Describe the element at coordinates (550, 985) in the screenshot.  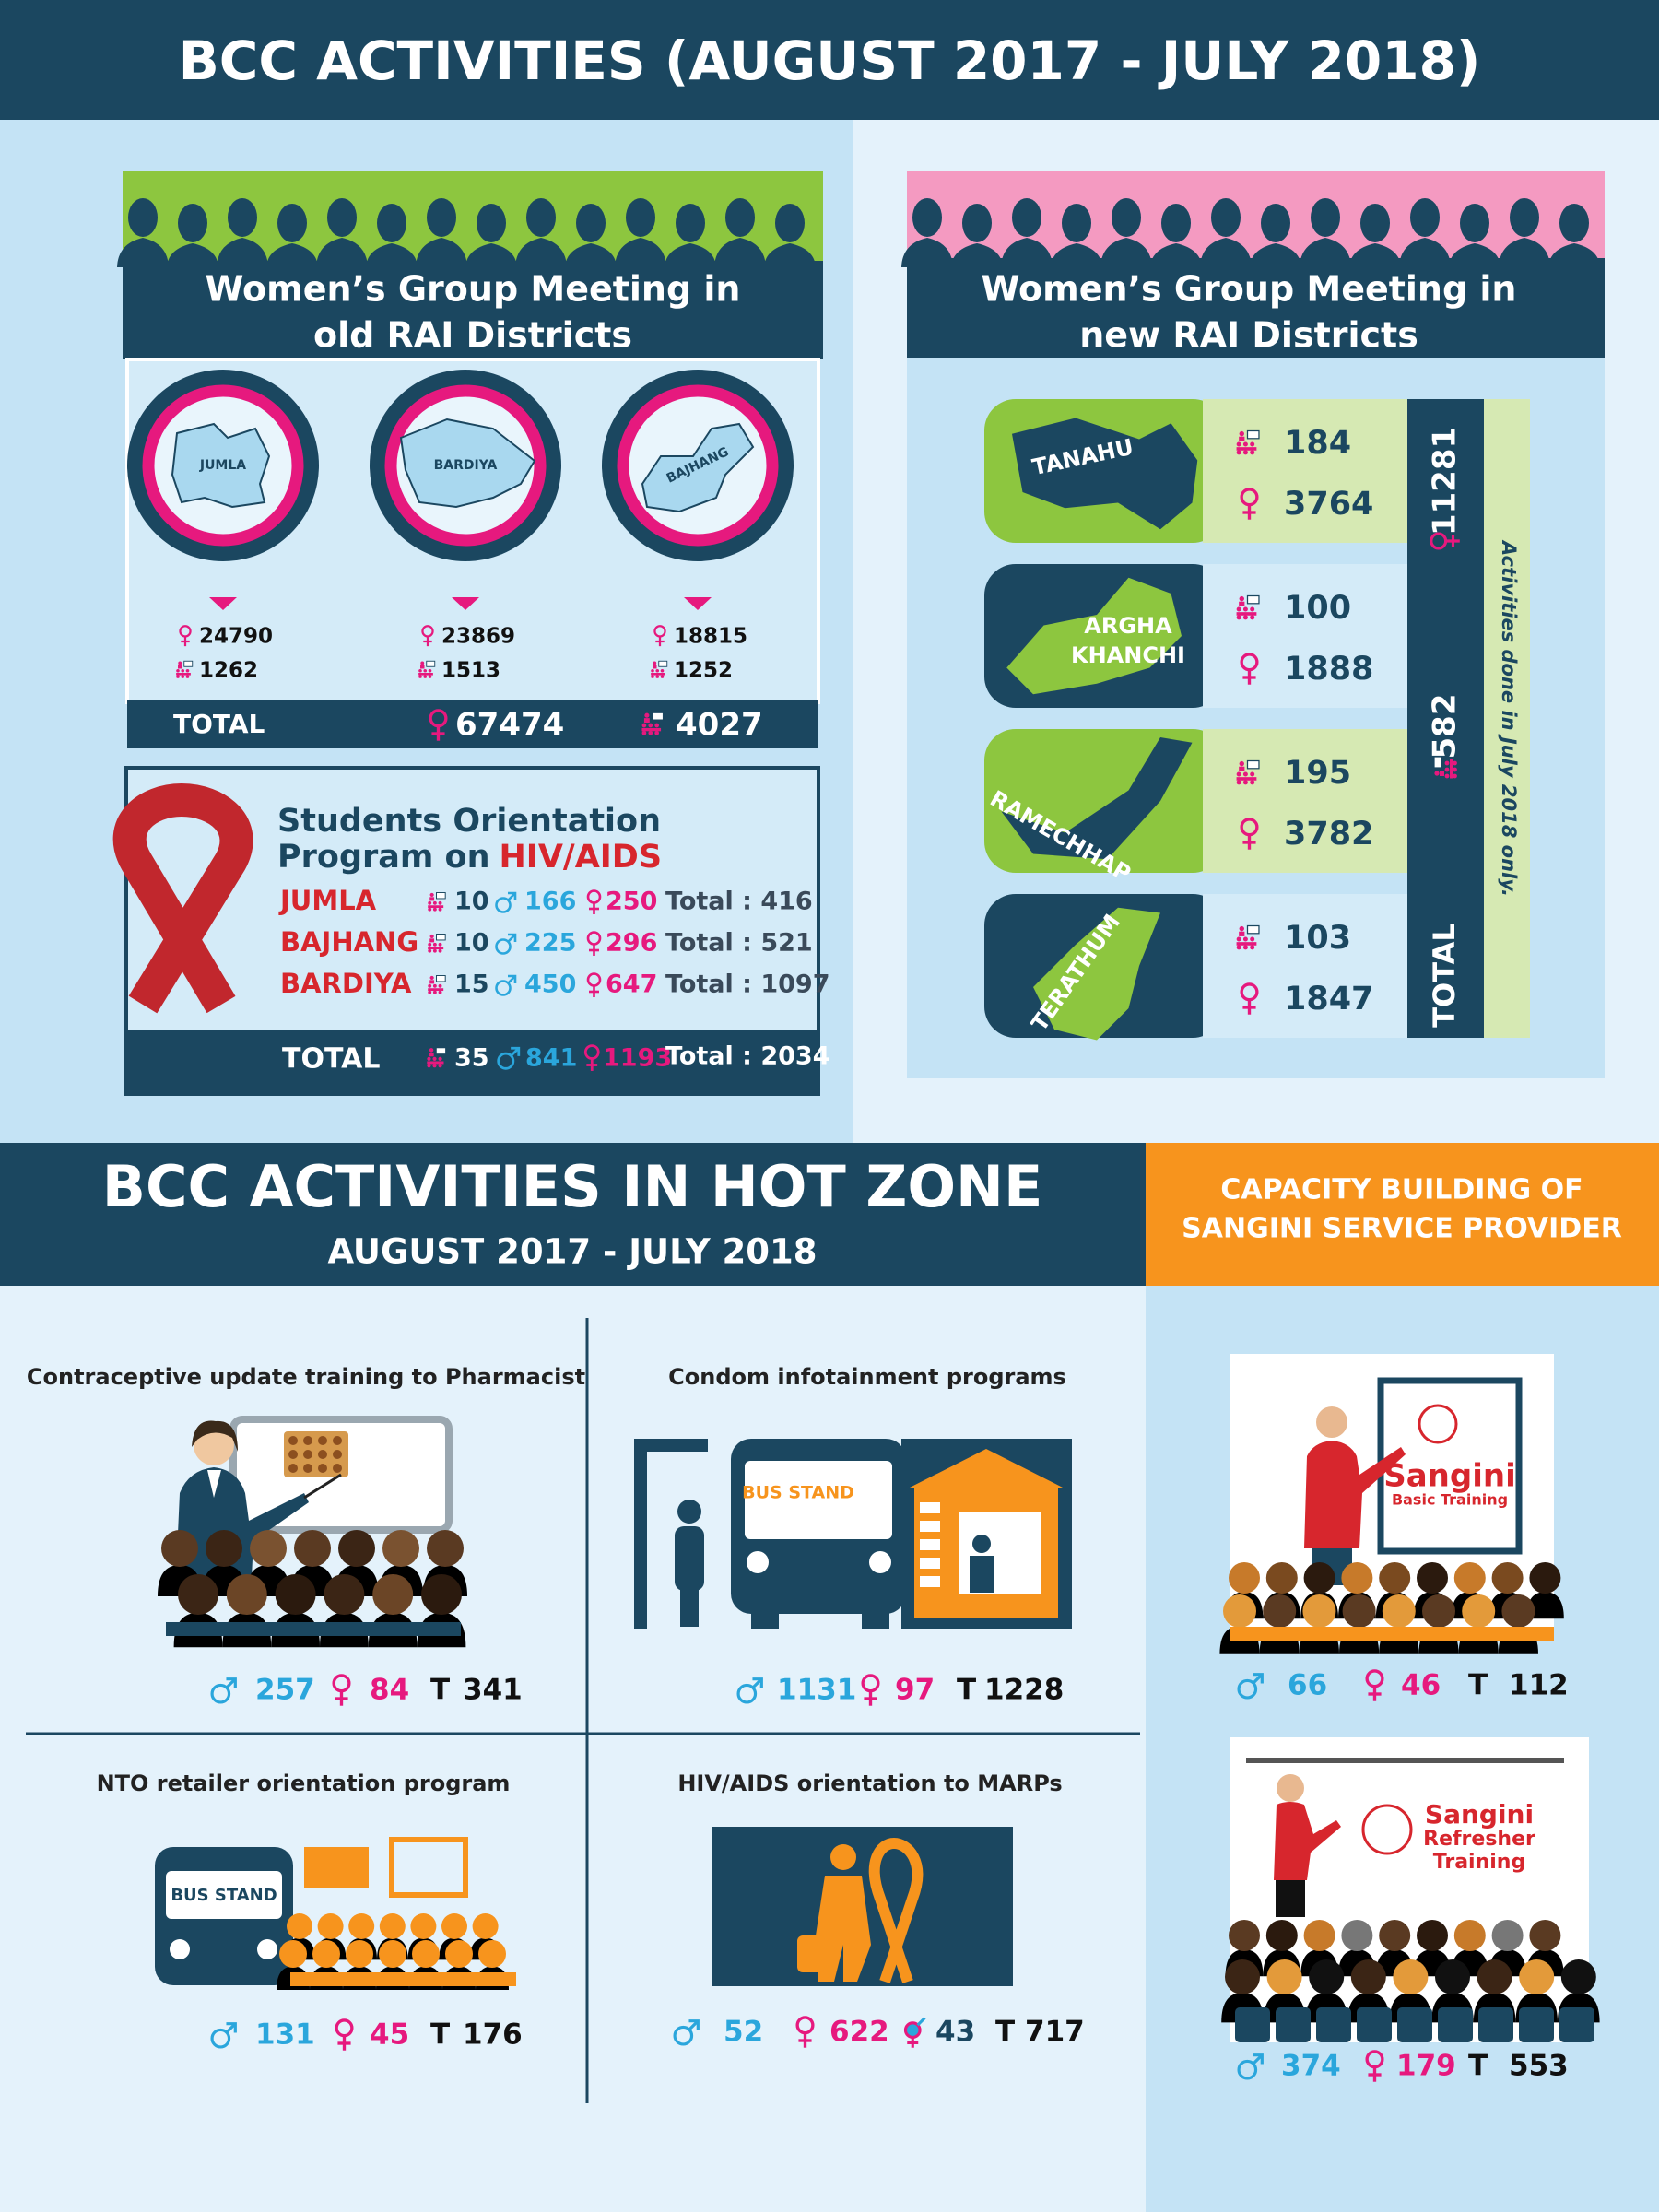
I see `male-count: 450` at that location.